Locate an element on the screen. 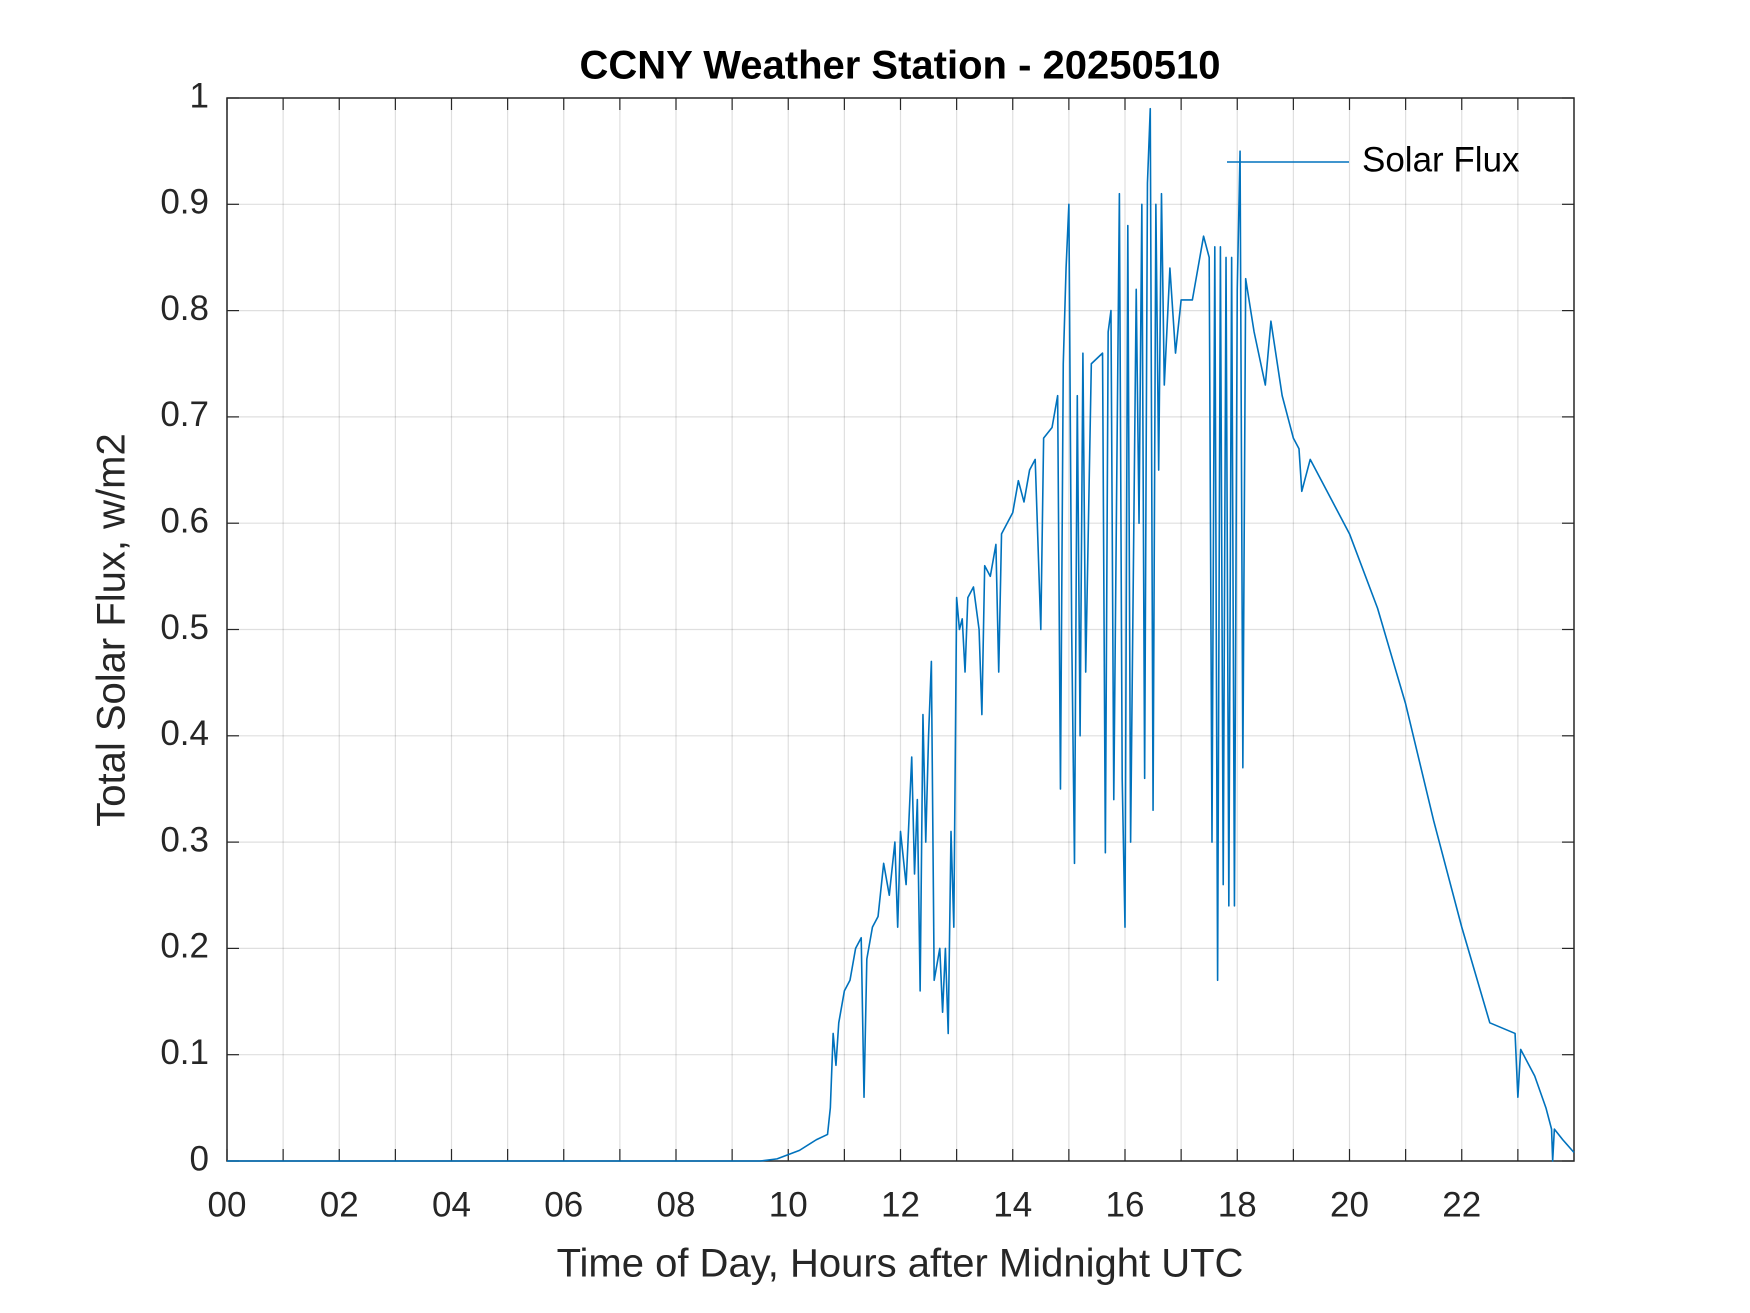  y-tick-label: 0.3 is located at coordinates (184, 839).